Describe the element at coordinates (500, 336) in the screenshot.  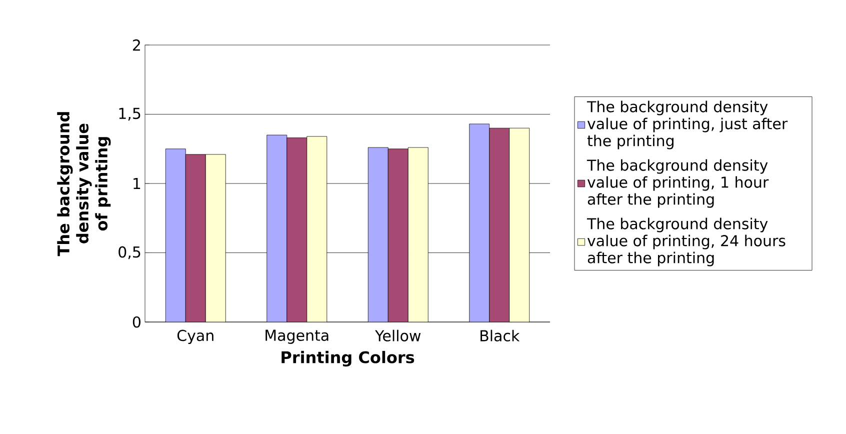
I see `x-tick-label: Black` at that location.